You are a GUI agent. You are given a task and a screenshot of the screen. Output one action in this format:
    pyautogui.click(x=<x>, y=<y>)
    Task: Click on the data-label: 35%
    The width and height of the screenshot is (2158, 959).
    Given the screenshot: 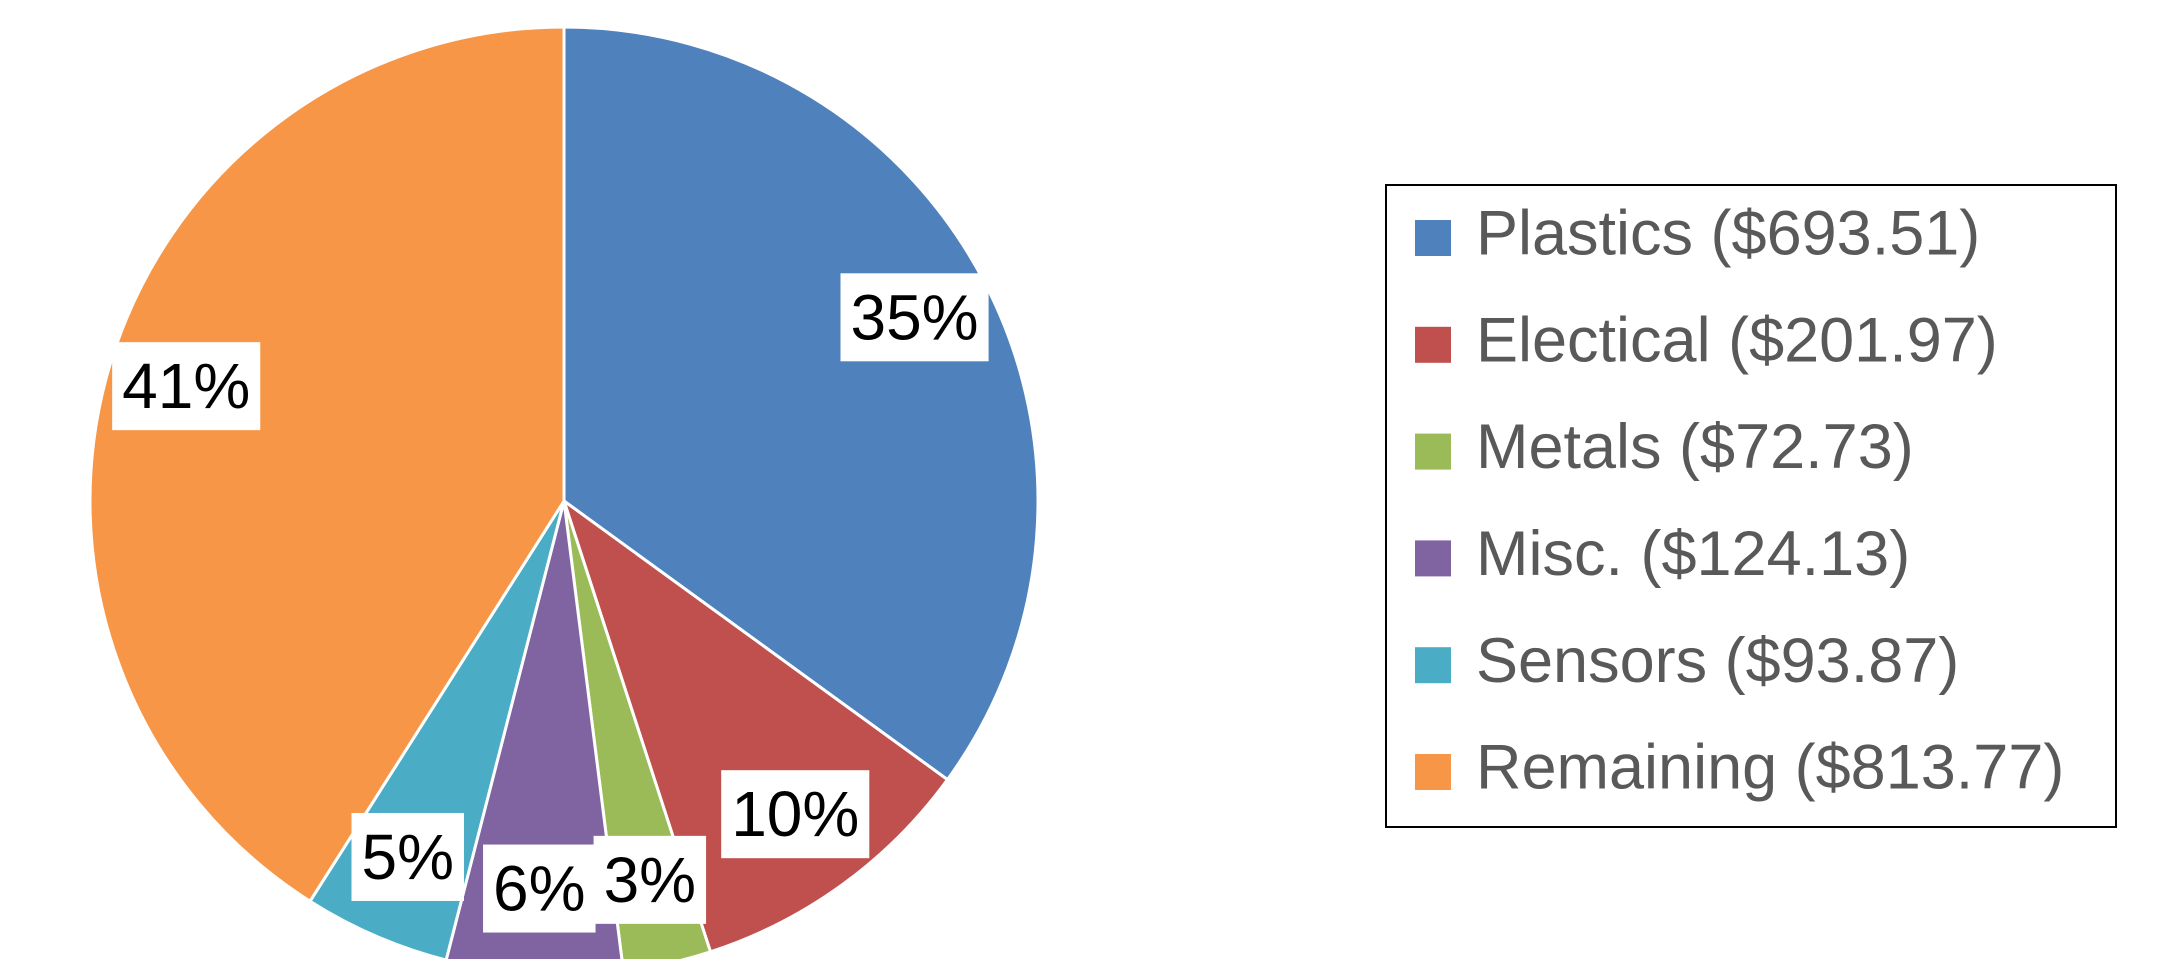 What is the action you would take?
    pyautogui.click(x=914, y=317)
    